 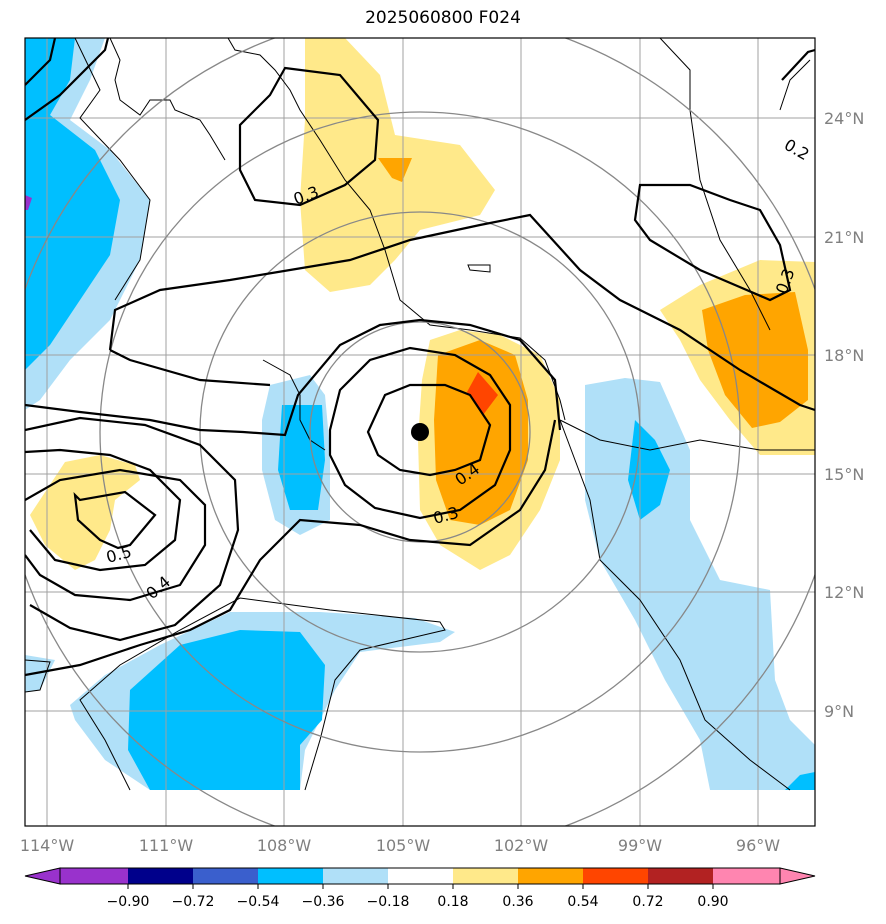 I want to click on colorbar-tick-label: 0.18, so click(x=452, y=902).